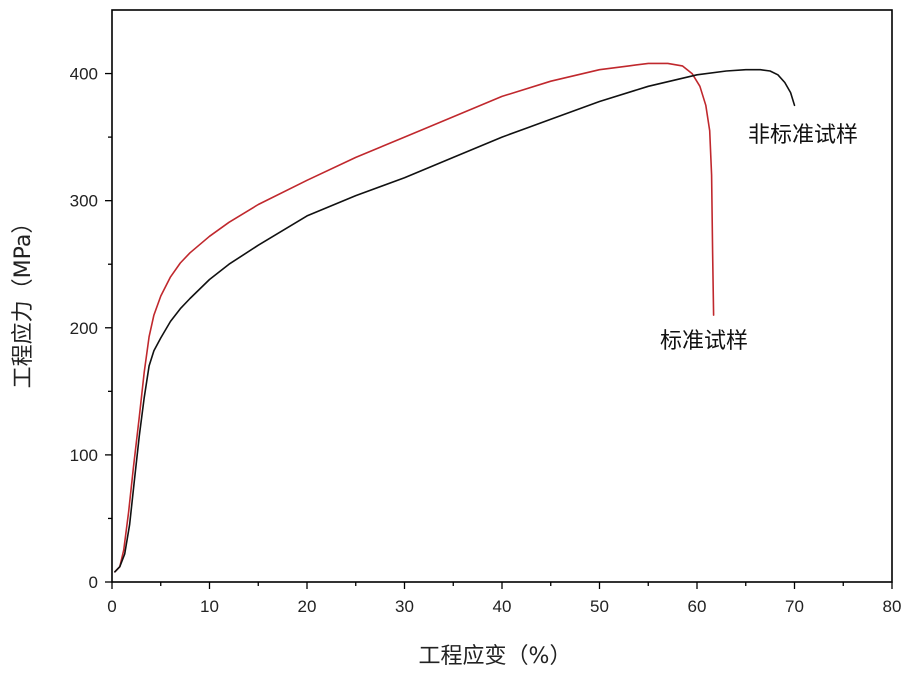  Describe the element at coordinates (84, 328) in the screenshot. I see `y-tick-label: 200` at that location.